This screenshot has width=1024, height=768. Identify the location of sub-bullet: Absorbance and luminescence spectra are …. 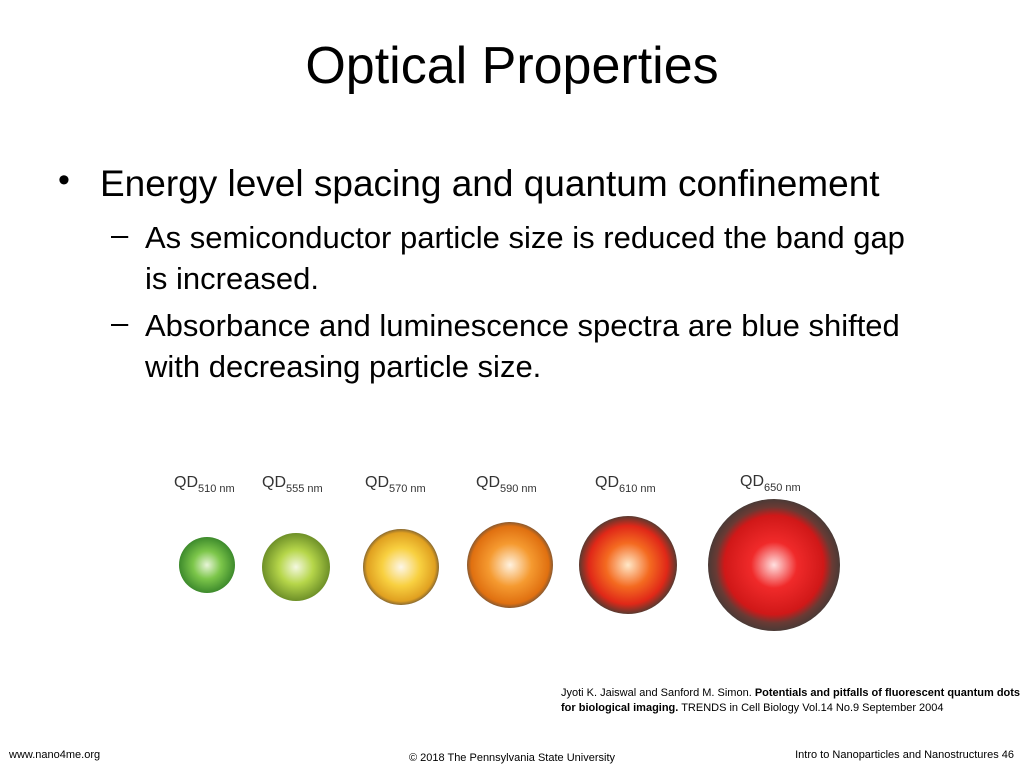
(523, 344).